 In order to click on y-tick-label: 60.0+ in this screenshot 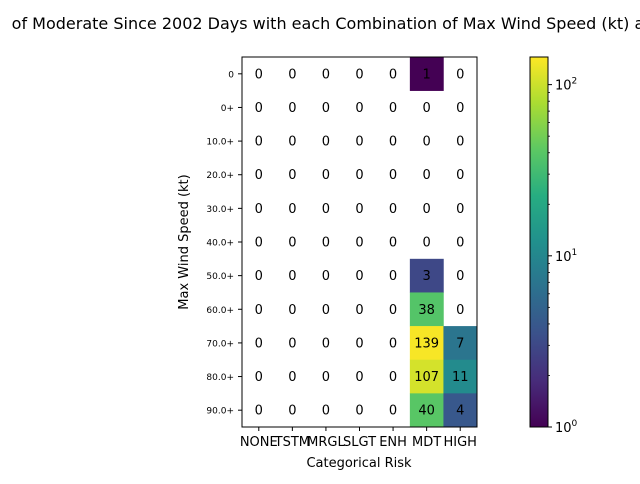, I will do `click(220, 311)`.